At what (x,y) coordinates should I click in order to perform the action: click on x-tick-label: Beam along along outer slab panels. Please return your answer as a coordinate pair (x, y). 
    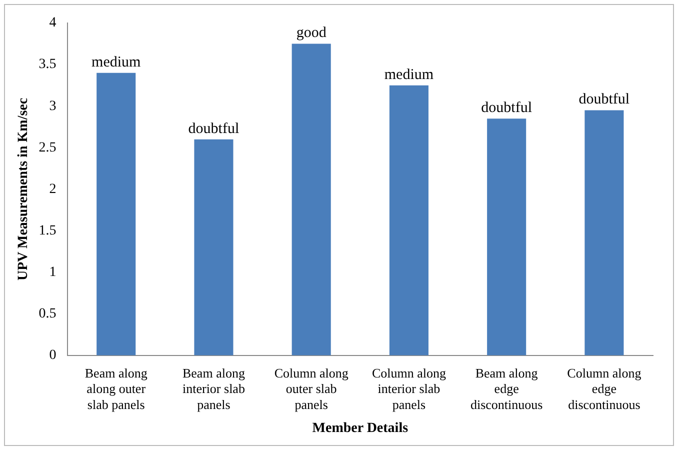
    Looking at the image, I should click on (116, 389).